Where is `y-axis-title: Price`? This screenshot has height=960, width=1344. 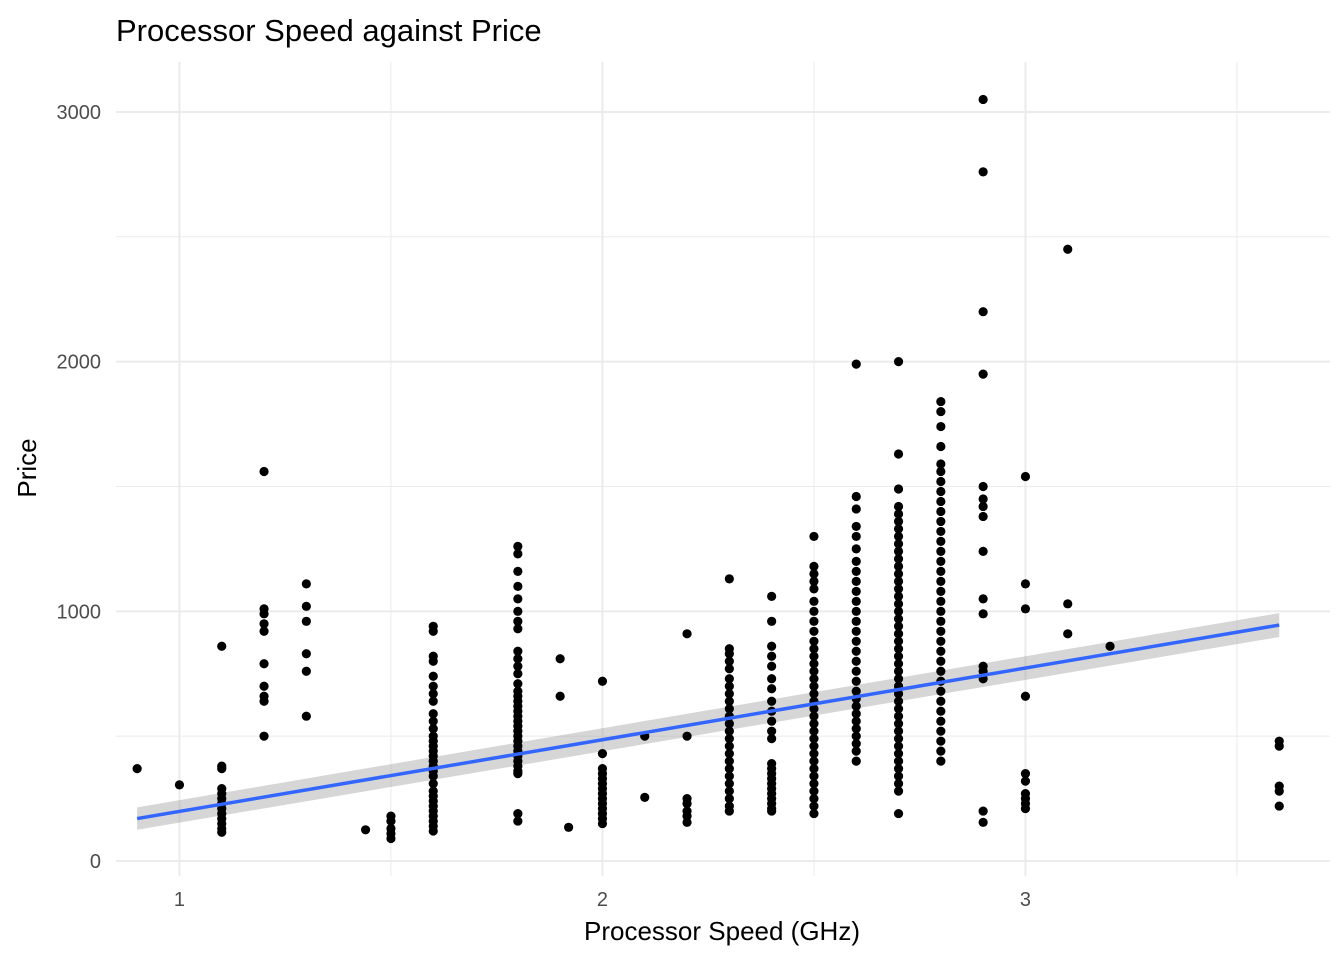 y-axis-title: Price is located at coordinates (27, 467).